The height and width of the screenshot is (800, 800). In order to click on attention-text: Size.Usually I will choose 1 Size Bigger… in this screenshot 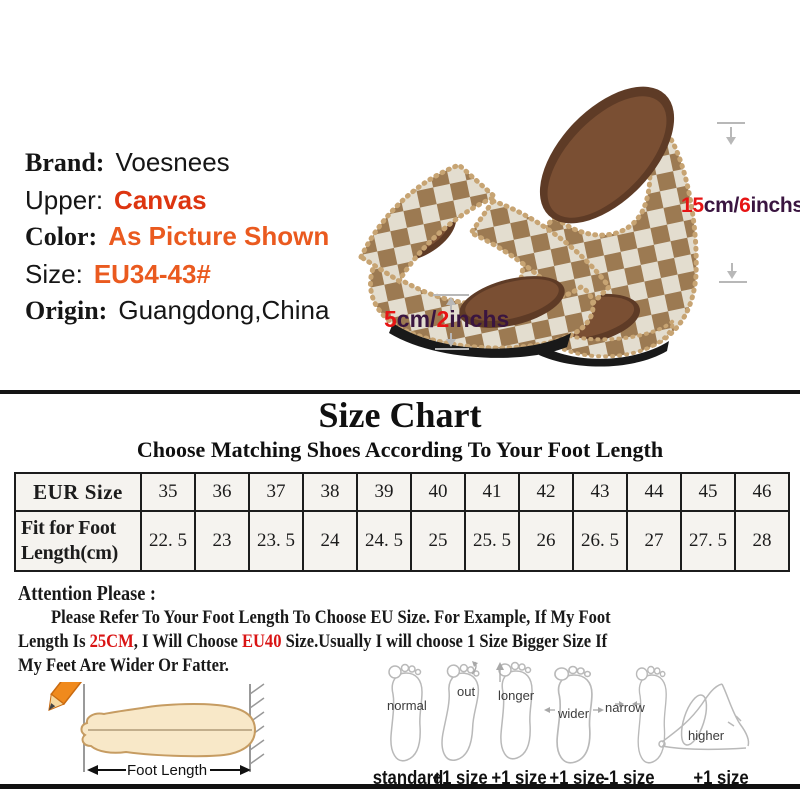, I will do `click(444, 641)`.